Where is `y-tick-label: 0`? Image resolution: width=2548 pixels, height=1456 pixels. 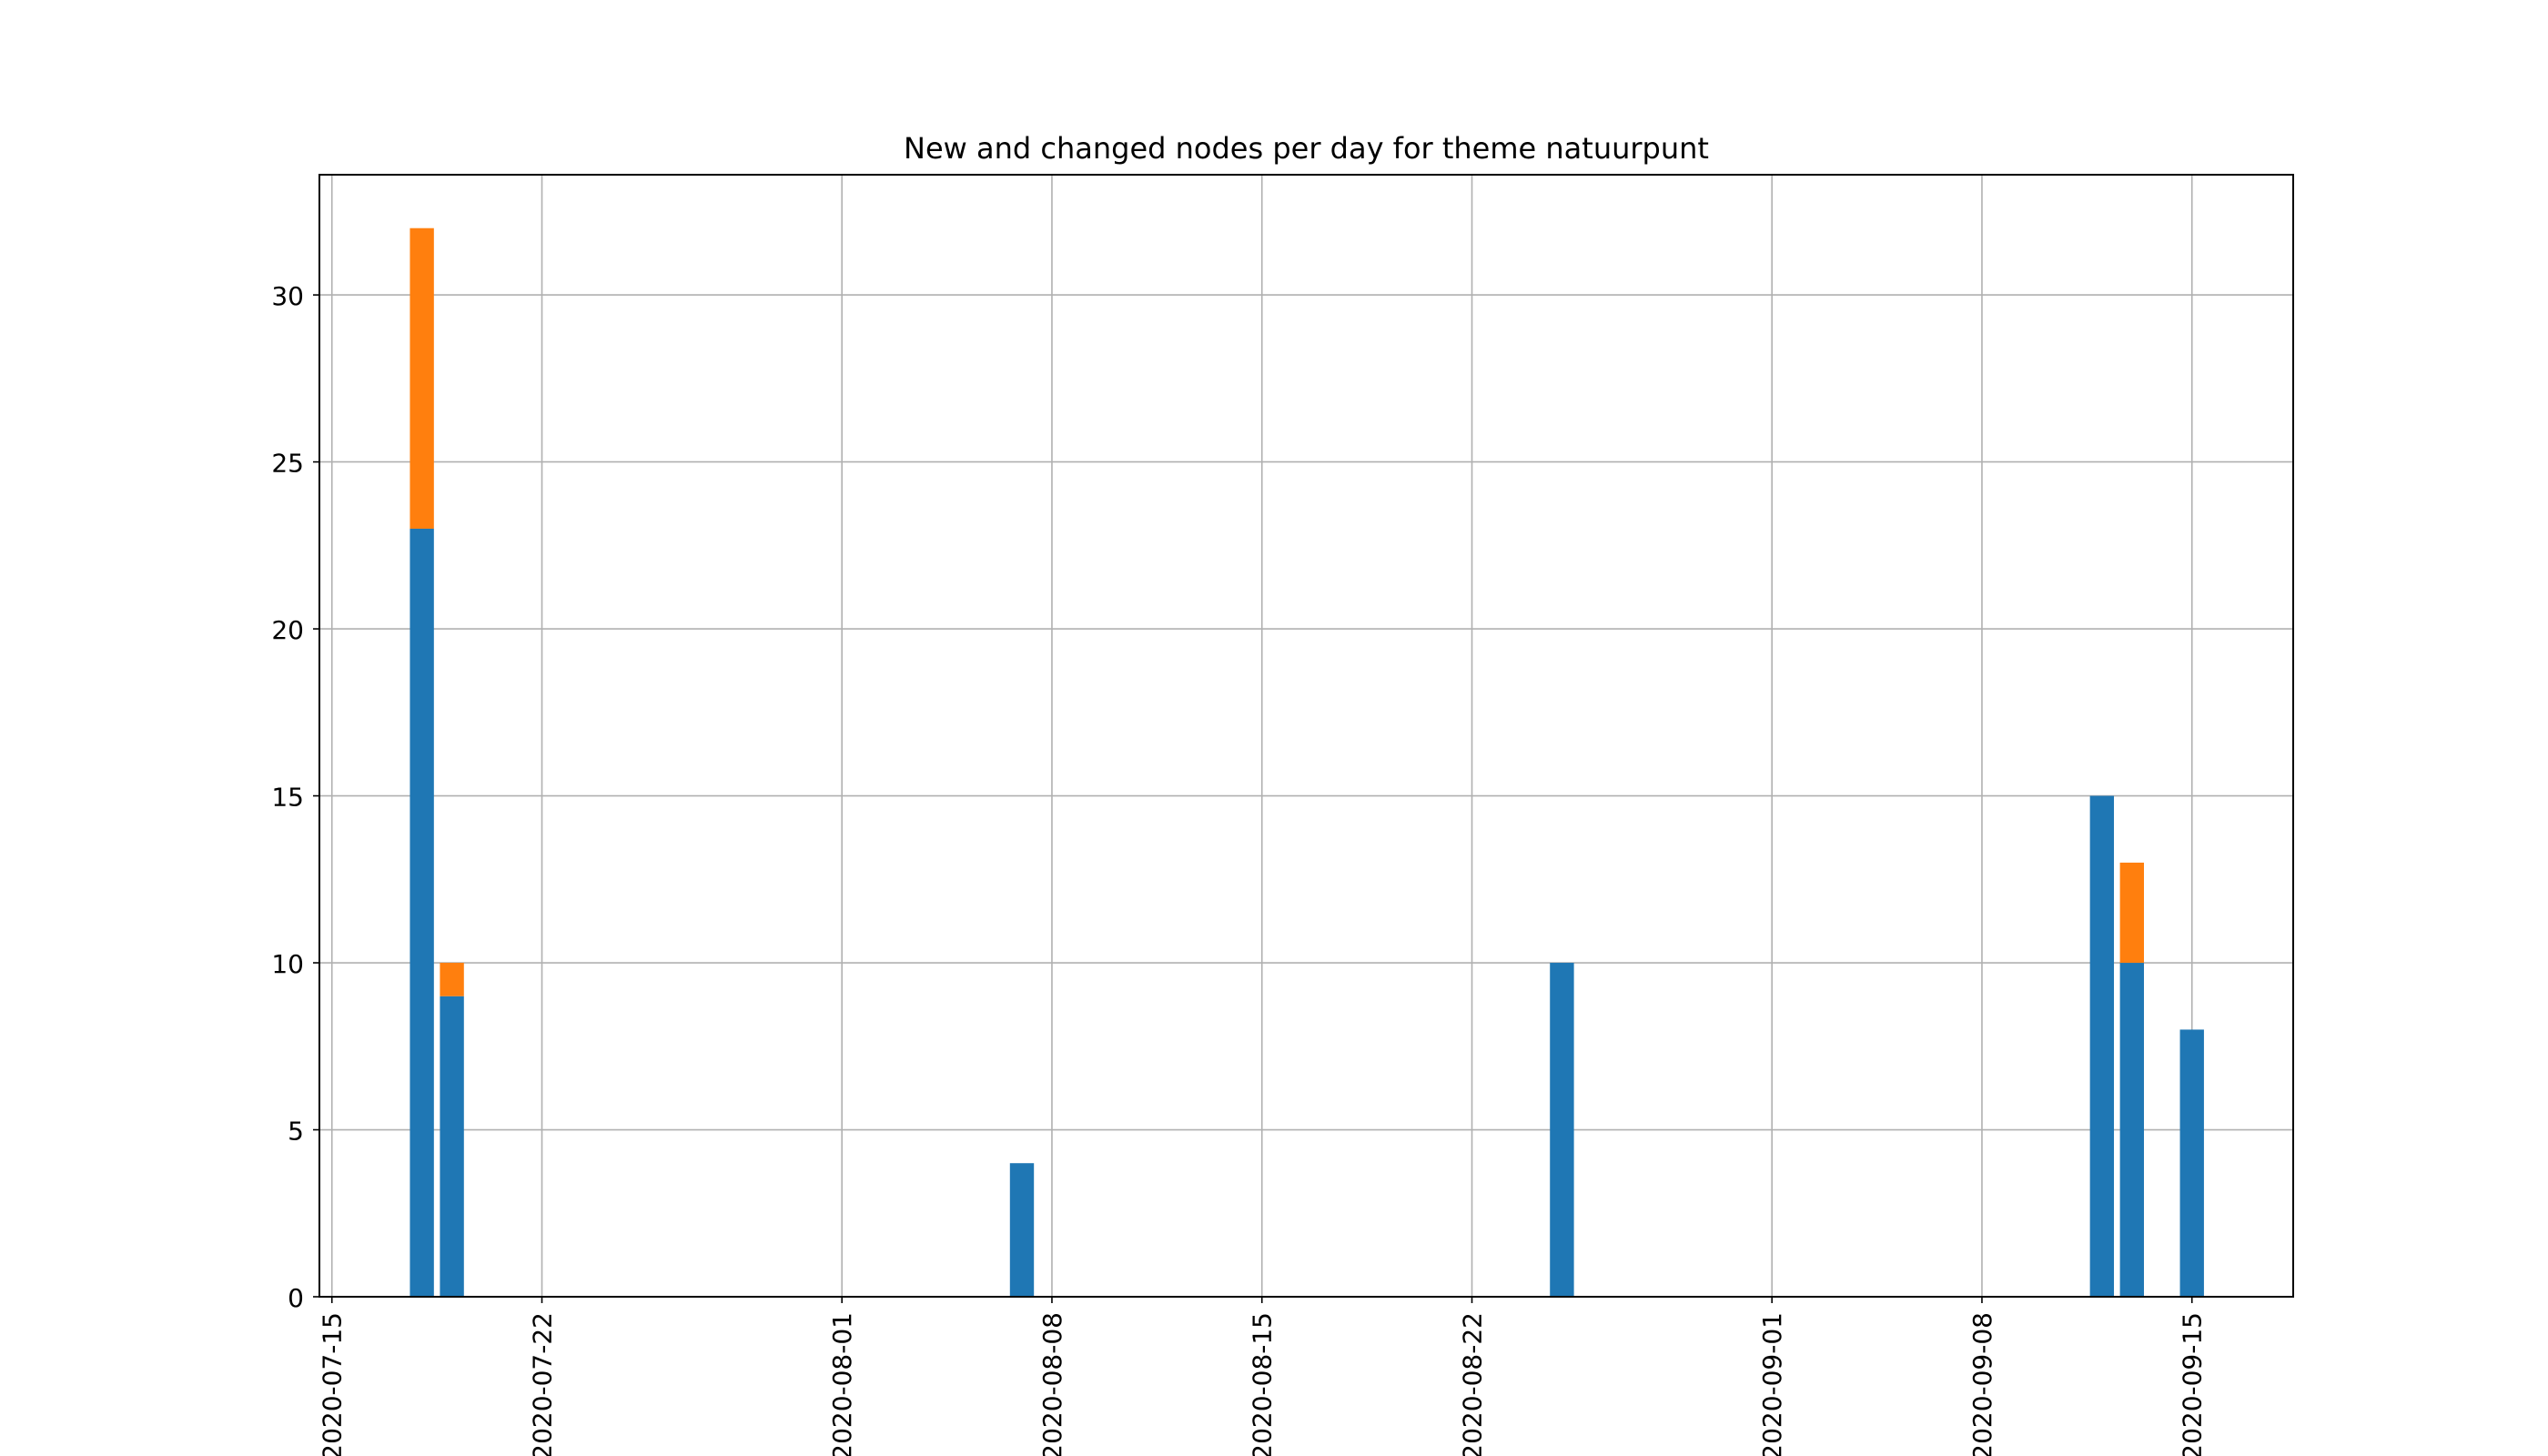 y-tick-label: 0 is located at coordinates (296, 1298).